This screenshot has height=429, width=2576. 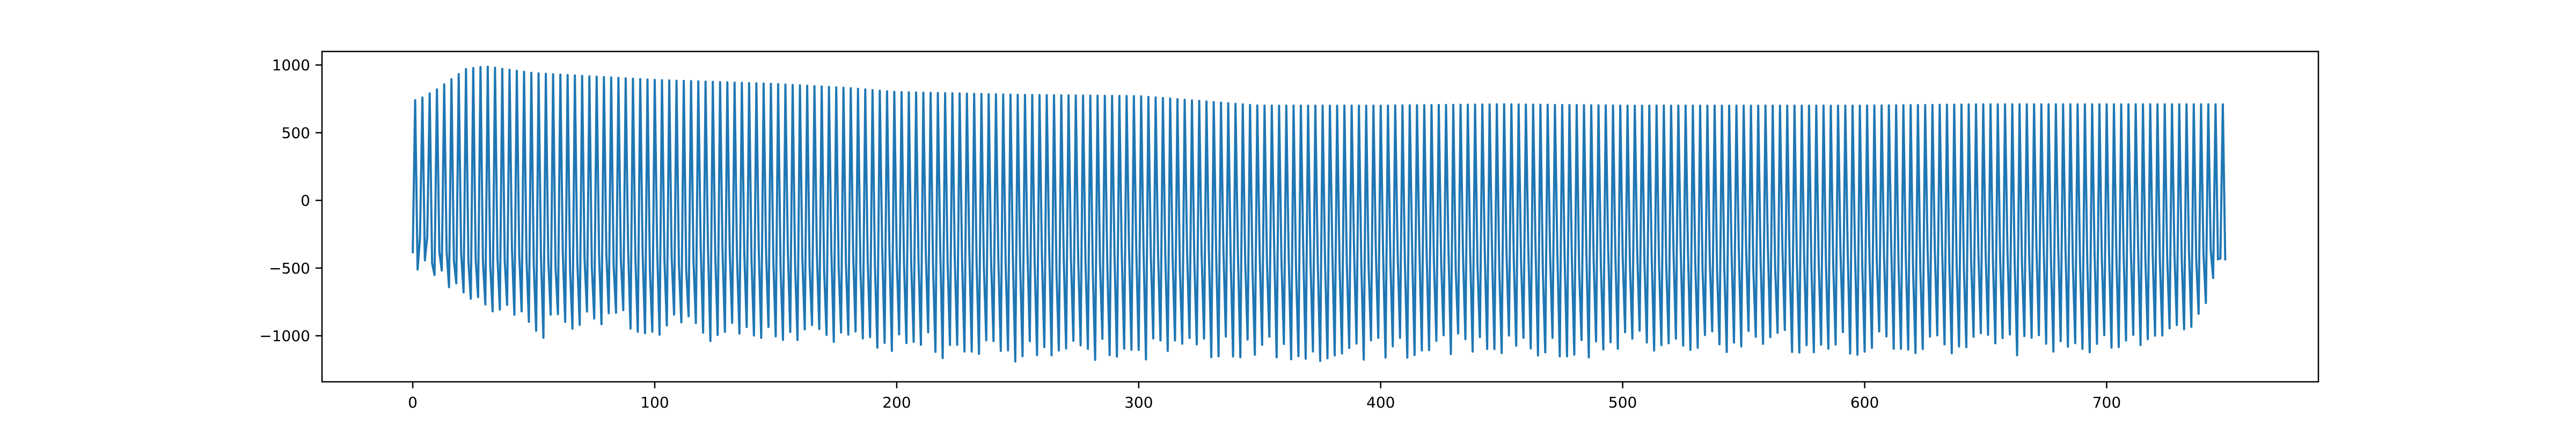 What do you see at coordinates (1864, 402) in the screenshot?
I see `x-tick-label: 600` at bounding box center [1864, 402].